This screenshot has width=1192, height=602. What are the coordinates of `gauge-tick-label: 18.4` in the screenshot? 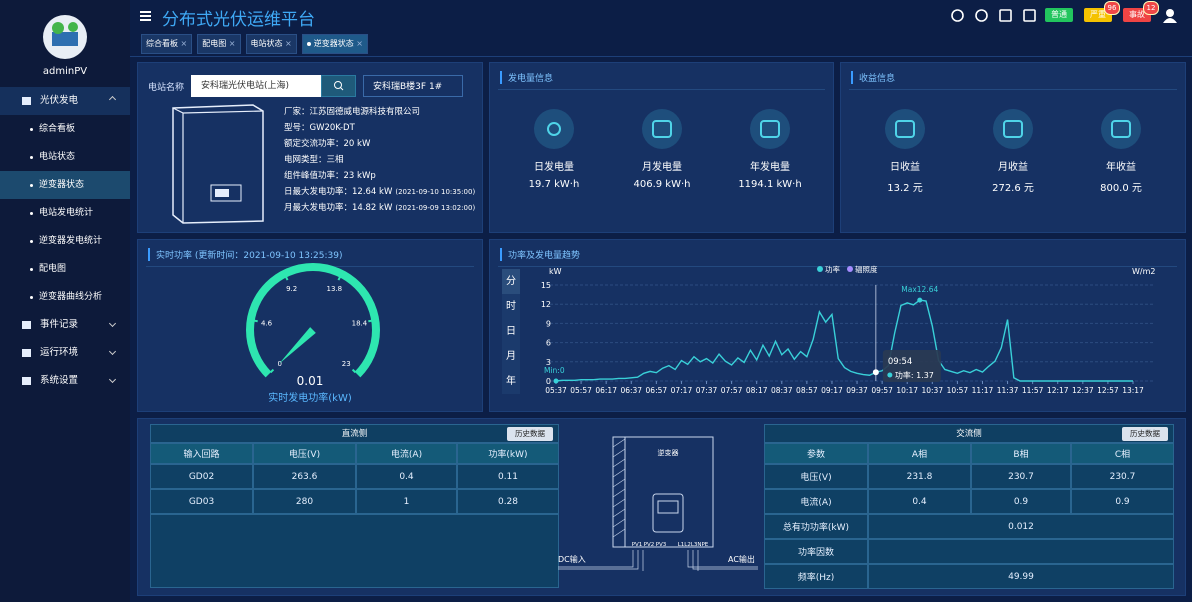 It's located at (360, 324).